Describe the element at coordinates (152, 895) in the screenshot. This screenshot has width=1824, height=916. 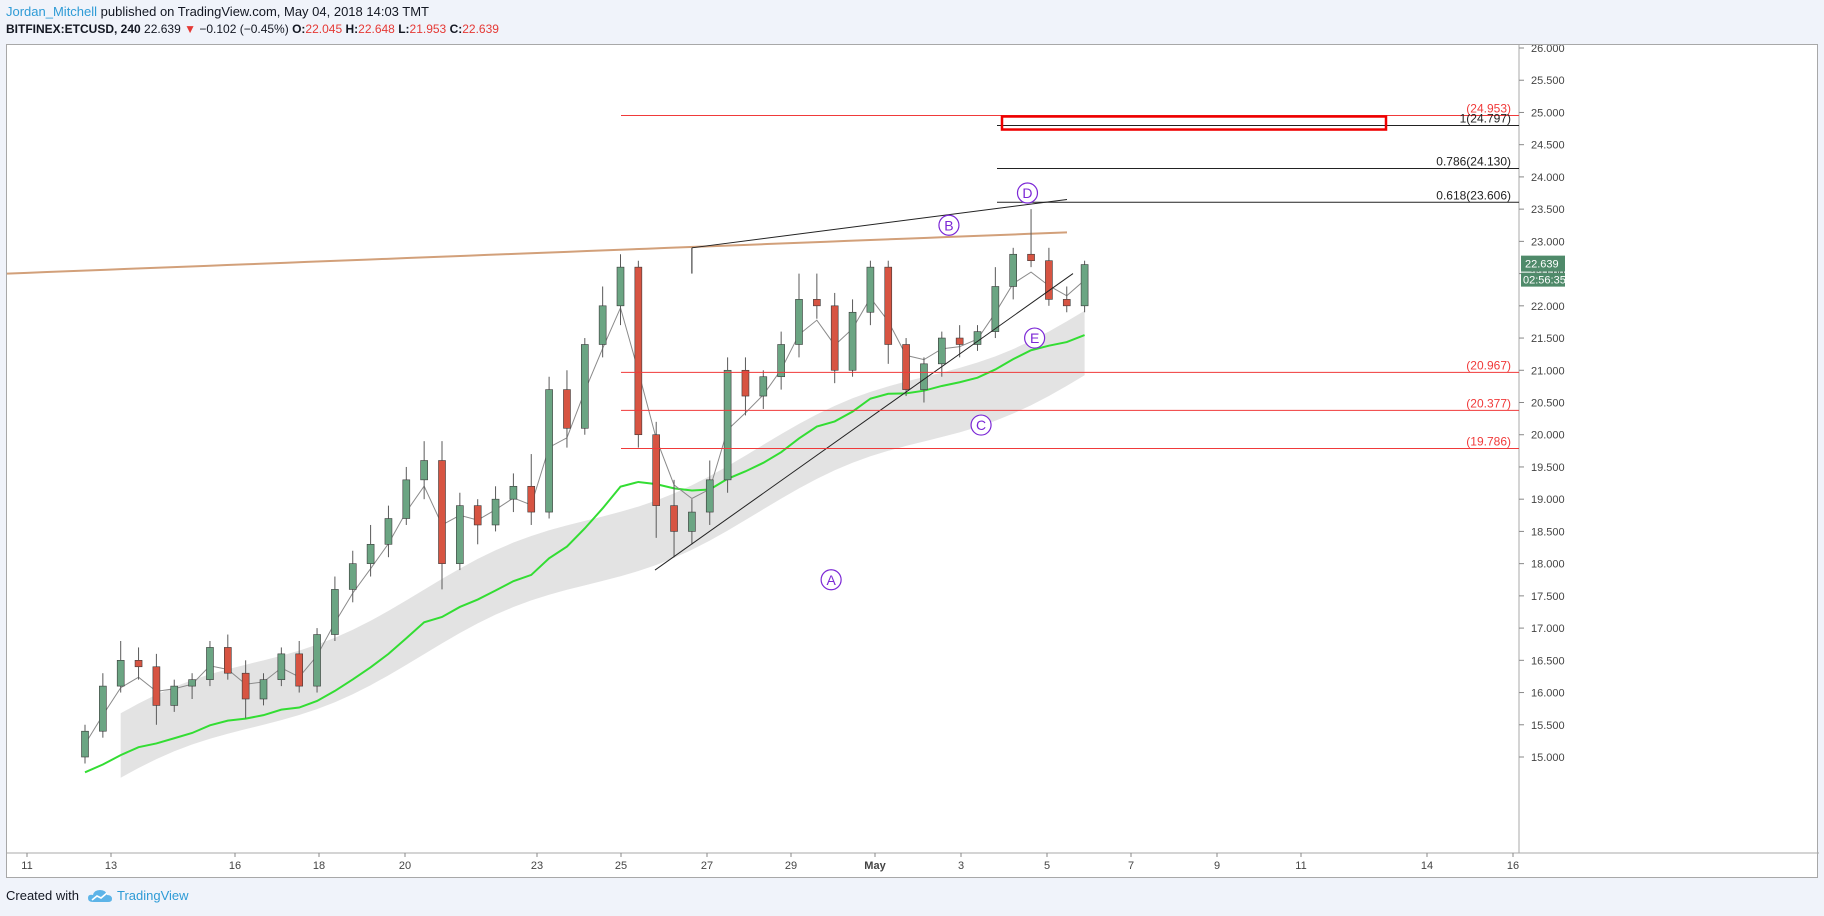
I see `tradingview-brand-link: TradingView` at that location.